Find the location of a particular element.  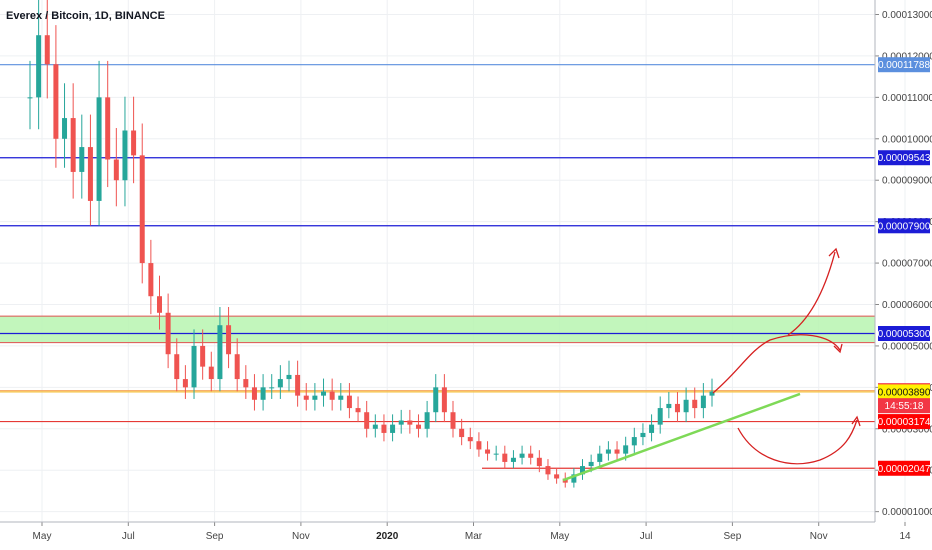

y-tick-label: 0.00006000 is located at coordinates (907, 305).